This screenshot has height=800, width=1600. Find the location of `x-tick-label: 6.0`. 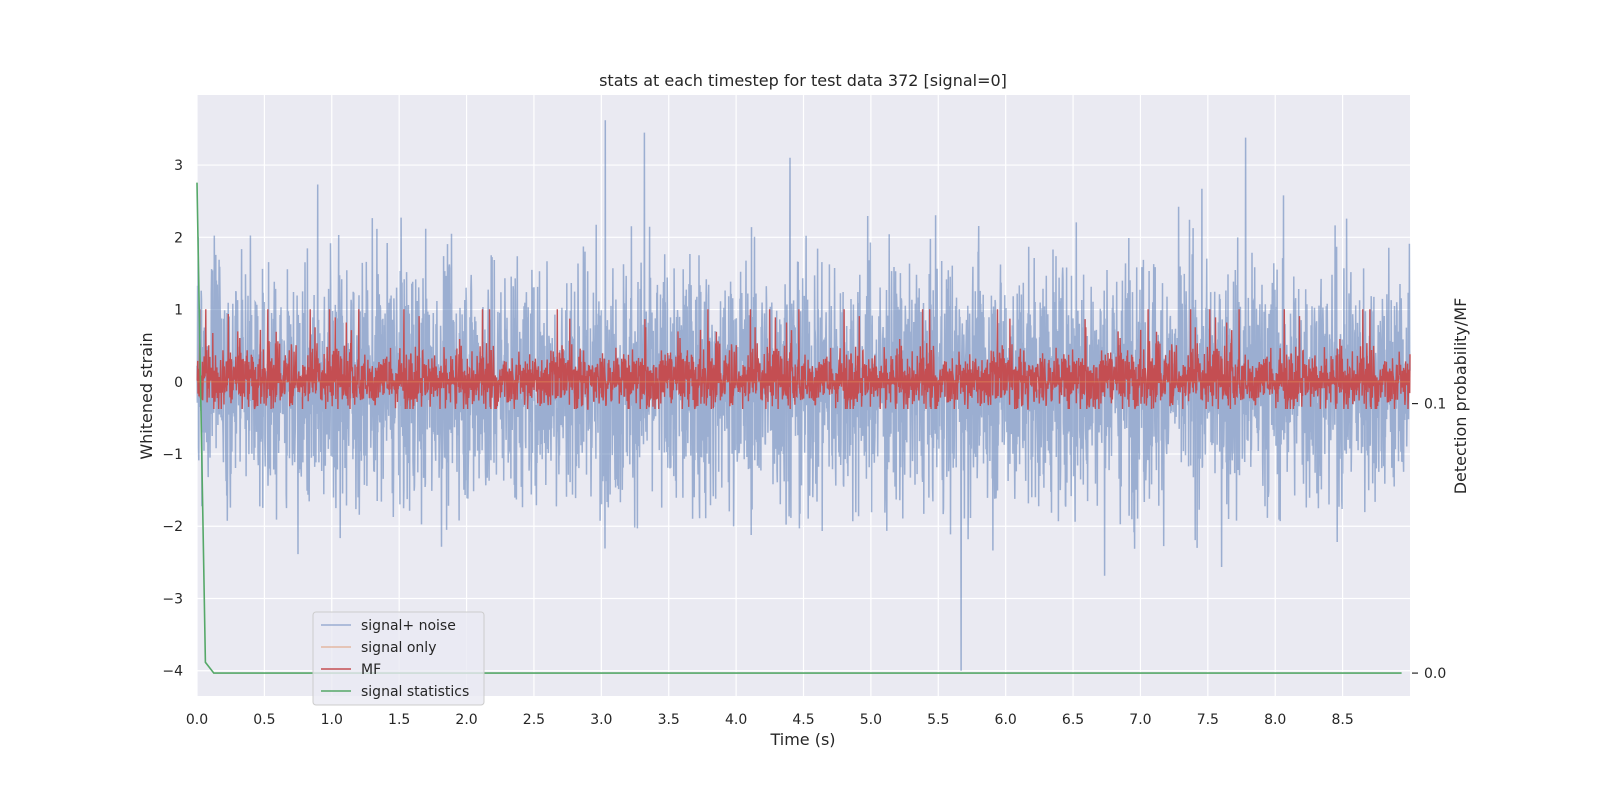

x-tick-label: 6.0 is located at coordinates (1006, 720).